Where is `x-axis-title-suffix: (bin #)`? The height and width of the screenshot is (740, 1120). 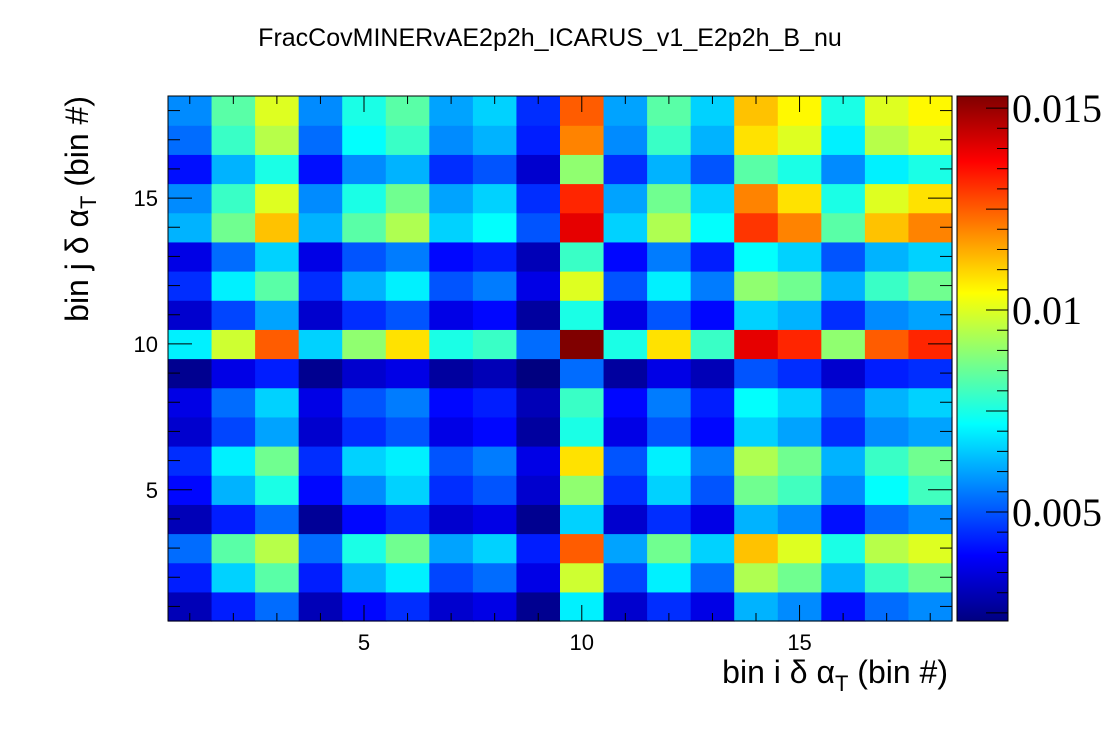
x-axis-title-suffix: (bin #) is located at coordinates (898, 672).